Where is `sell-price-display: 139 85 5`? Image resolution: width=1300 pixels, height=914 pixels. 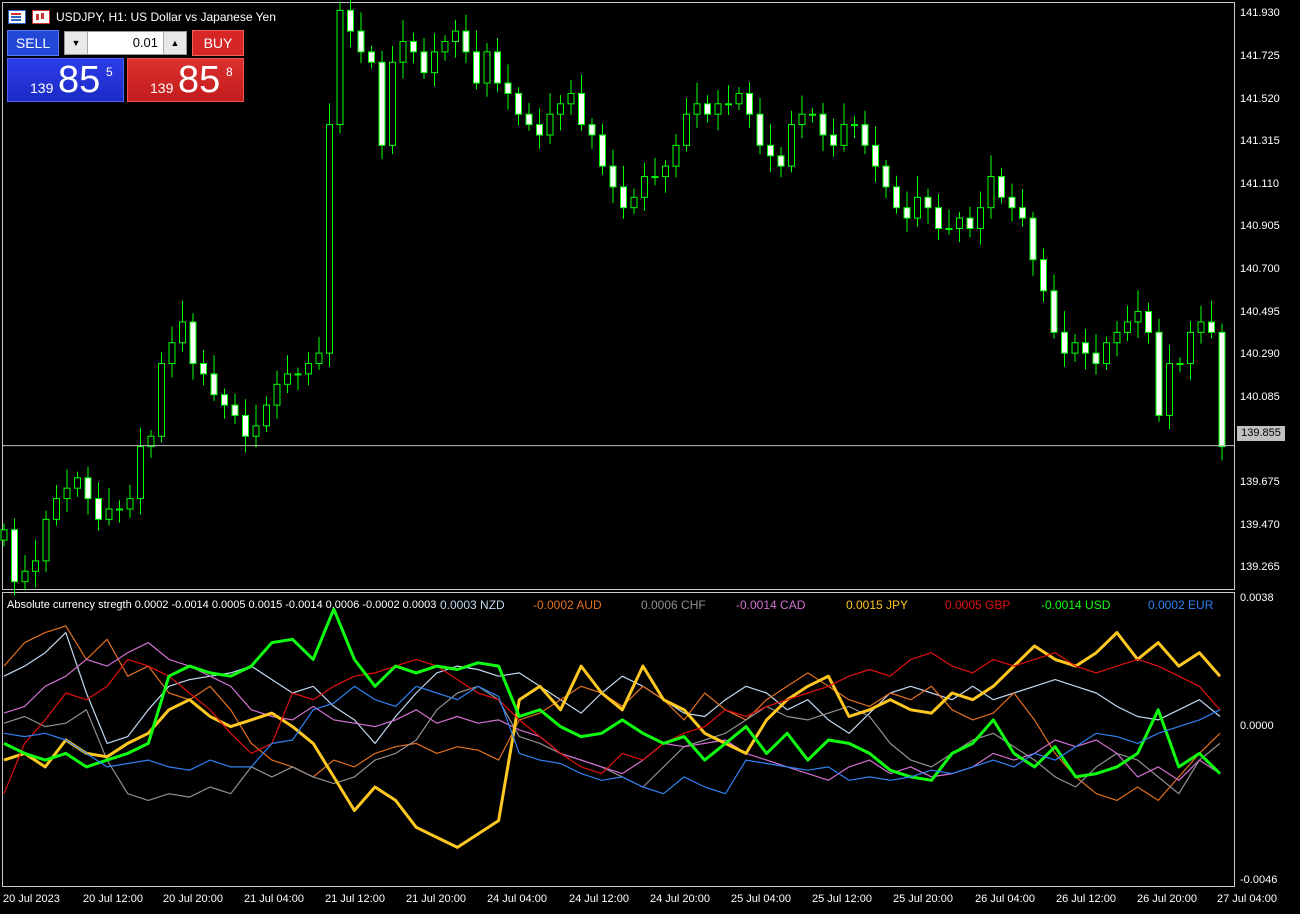
sell-price-display: 139 85 5 is located at coordinates (65, 80).